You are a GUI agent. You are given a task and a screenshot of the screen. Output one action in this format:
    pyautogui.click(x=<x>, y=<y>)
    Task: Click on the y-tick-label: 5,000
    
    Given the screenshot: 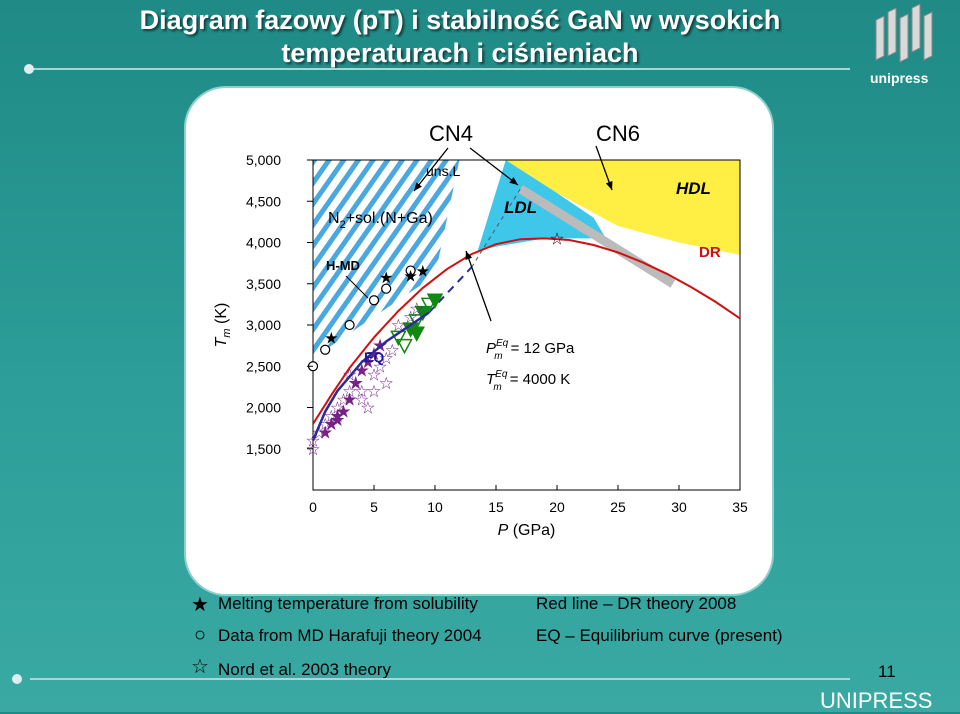 What is the action you would take?
    pyautogui.click(x=263, y=160)
    